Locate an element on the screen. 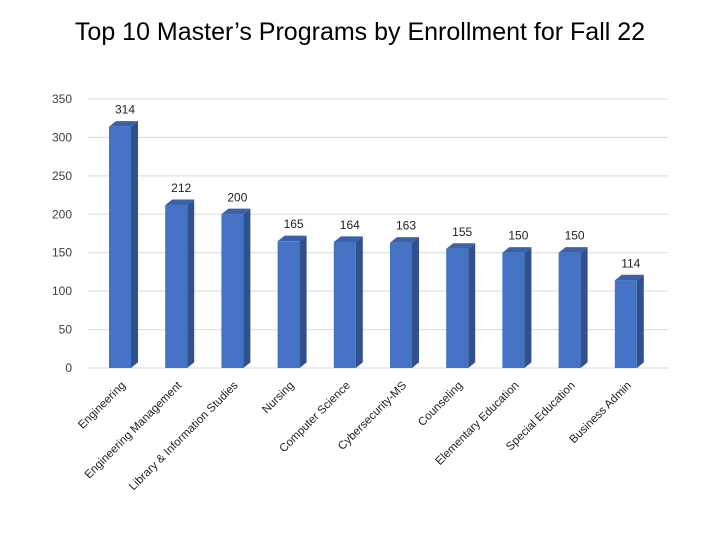 The image size is (720, 540). data-label: 314 is located at coordinates (125, 110).